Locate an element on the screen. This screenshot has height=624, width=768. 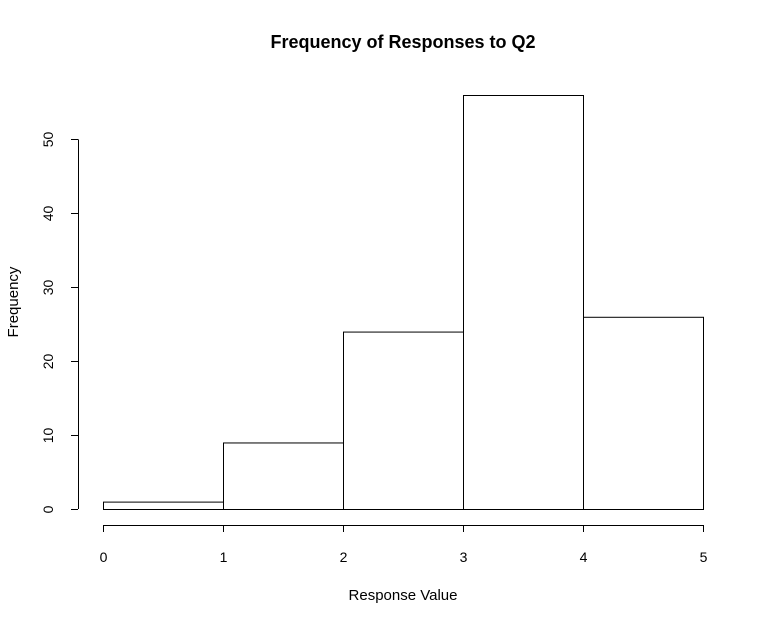
x-tick-label: 1 is located at coordinates (224, 557).